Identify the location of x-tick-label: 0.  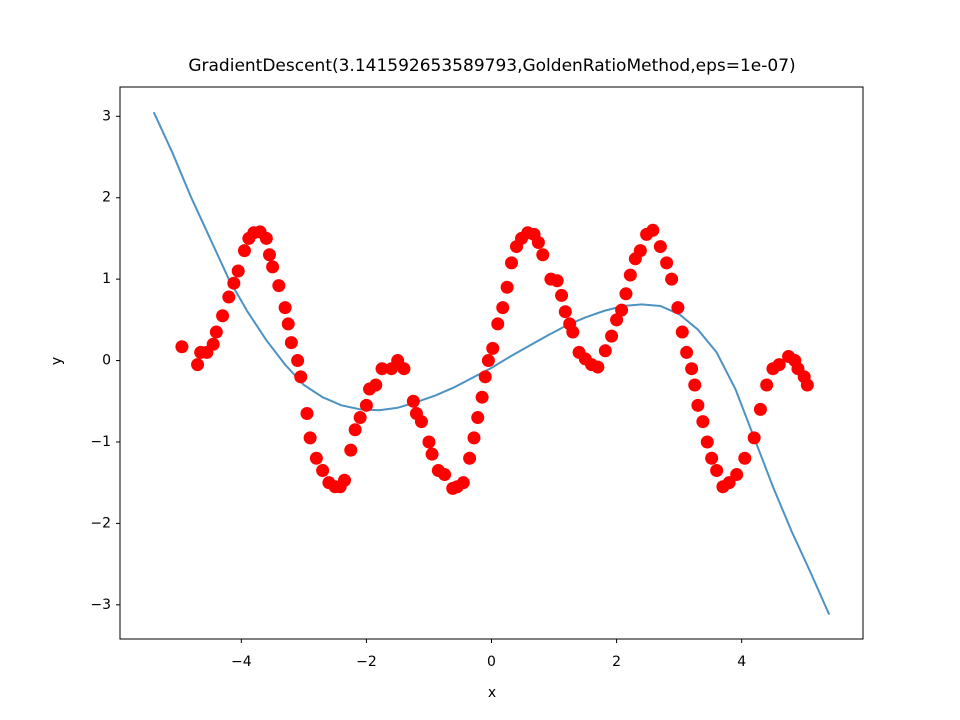
(491, 662).